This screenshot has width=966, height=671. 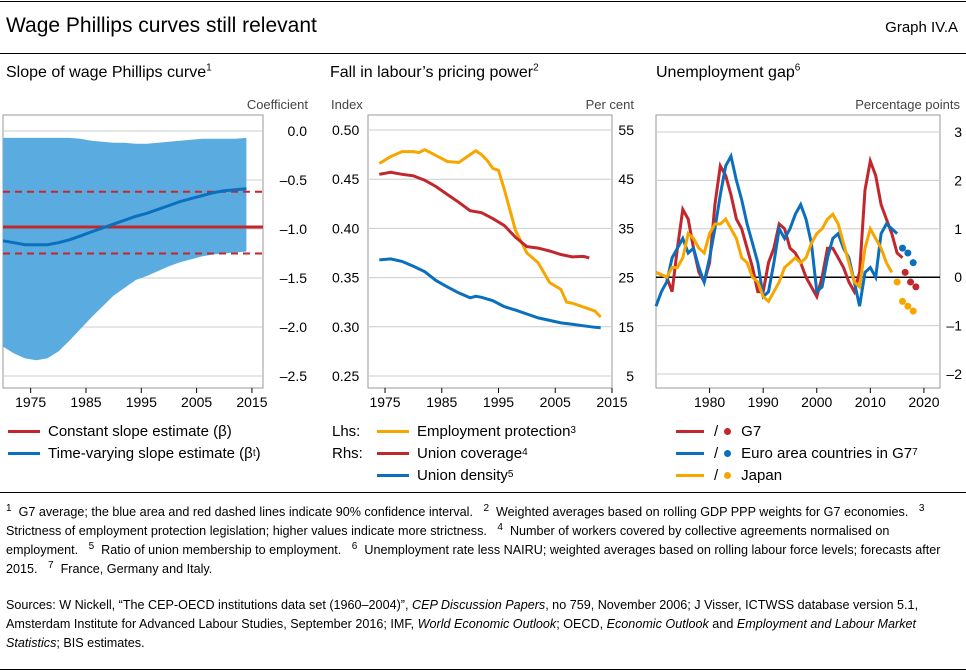 I want to click on legend-item-constant-slope: Constant slope estimate (β), so click(x=134, y=431).